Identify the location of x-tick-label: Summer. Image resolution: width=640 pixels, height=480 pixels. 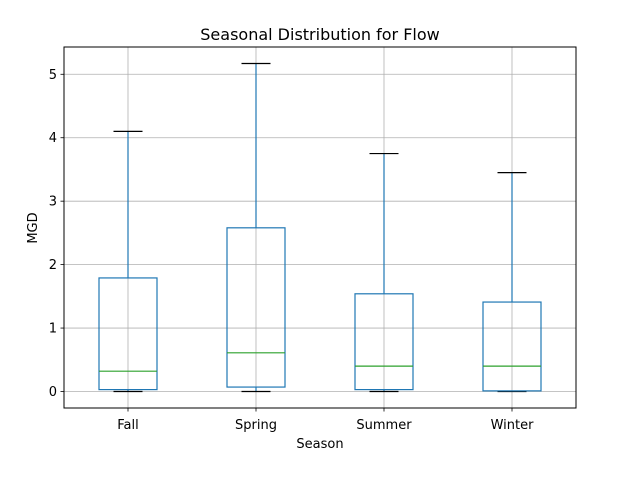
(384, 425).